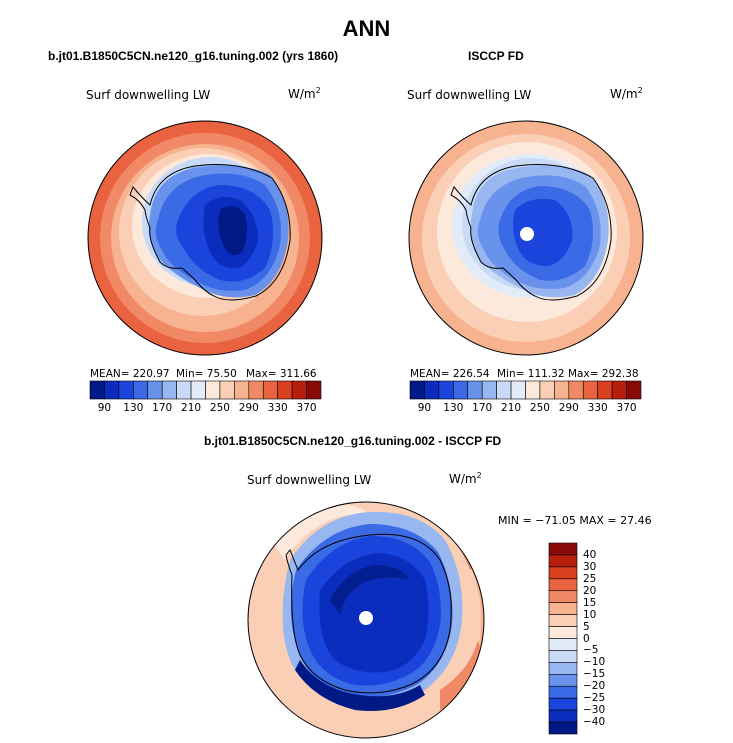 The image size is (733, 743). What do you see at coordinates (590, 566) in the screenshot?
I see `colorbar-tick-label: 30` at bounding box center [590, 566].